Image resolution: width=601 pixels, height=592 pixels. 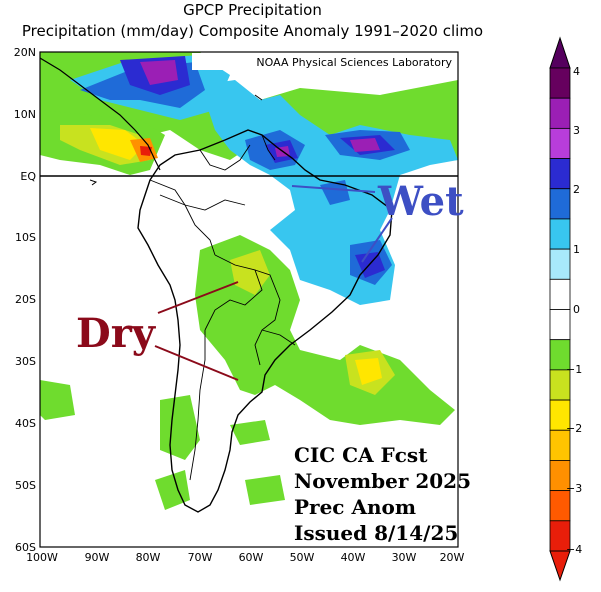 I want to click on lat-label: 20N, so click(x=25, y=52).